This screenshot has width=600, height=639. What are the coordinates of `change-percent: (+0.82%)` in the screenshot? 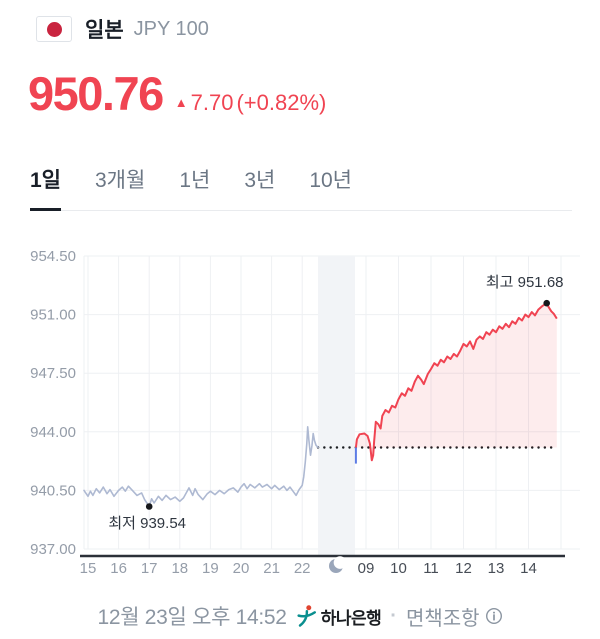 It's located at (281, 102).